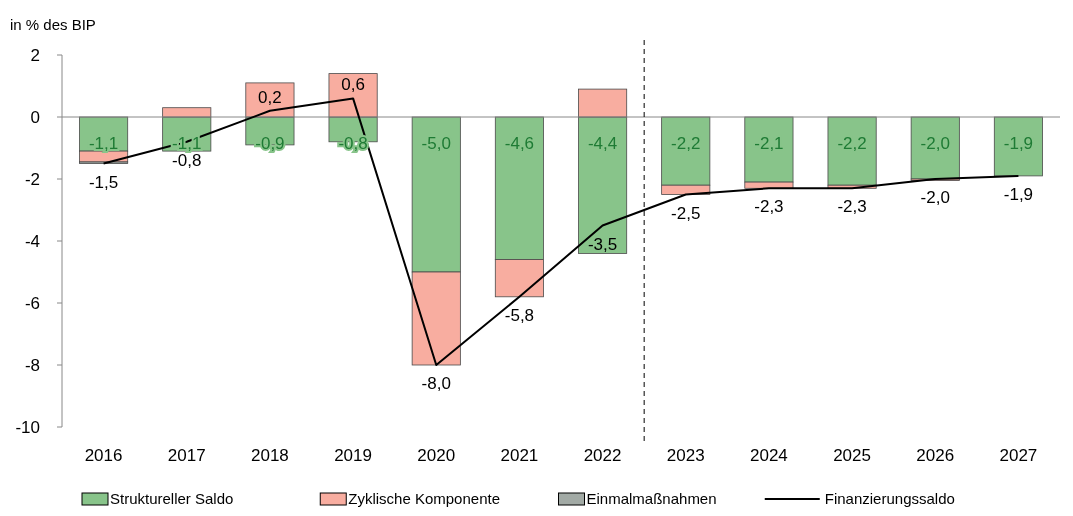 The image size is (1073, 516). Describe the element at coordinates (686, 213) in the screenshot. I see `data-label: -2,5` at that location.